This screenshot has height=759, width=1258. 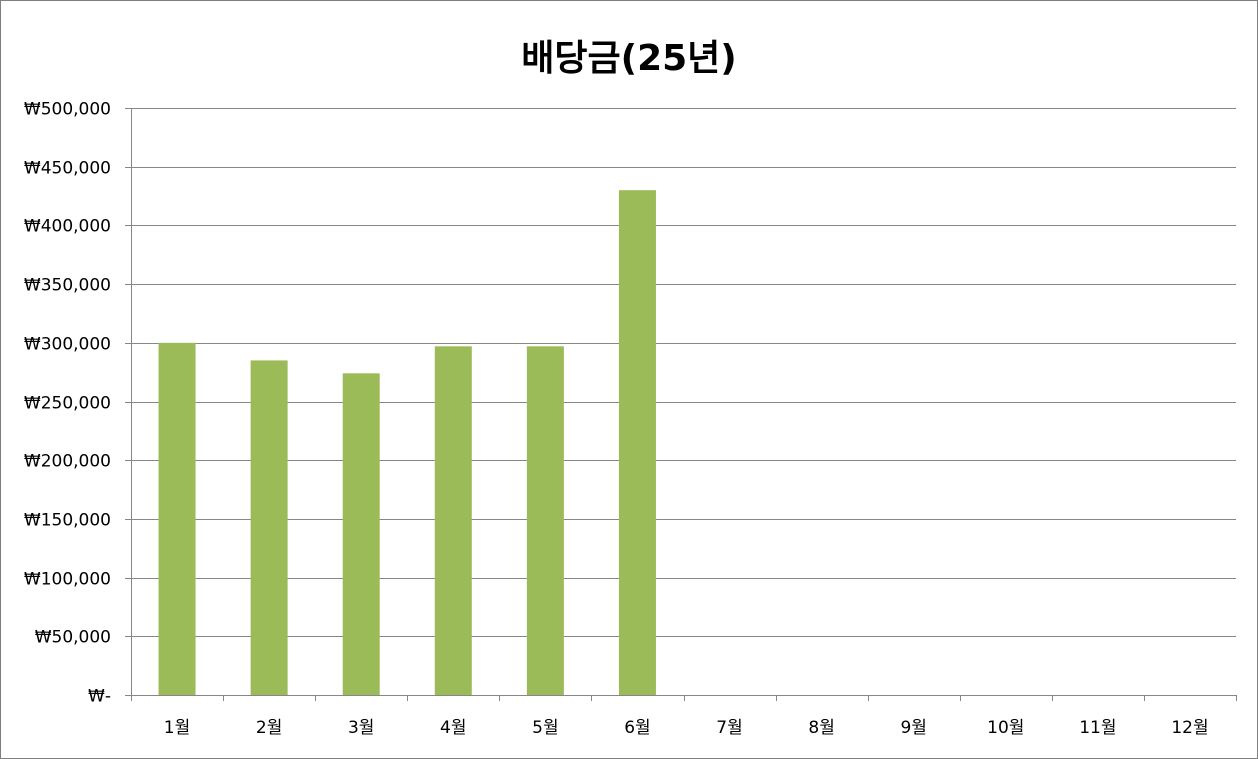 What do you see at coordinates (67, 110) in the screenshot?
I see `y-tick-label: ₩500,000` at bounding box center [67, 110].